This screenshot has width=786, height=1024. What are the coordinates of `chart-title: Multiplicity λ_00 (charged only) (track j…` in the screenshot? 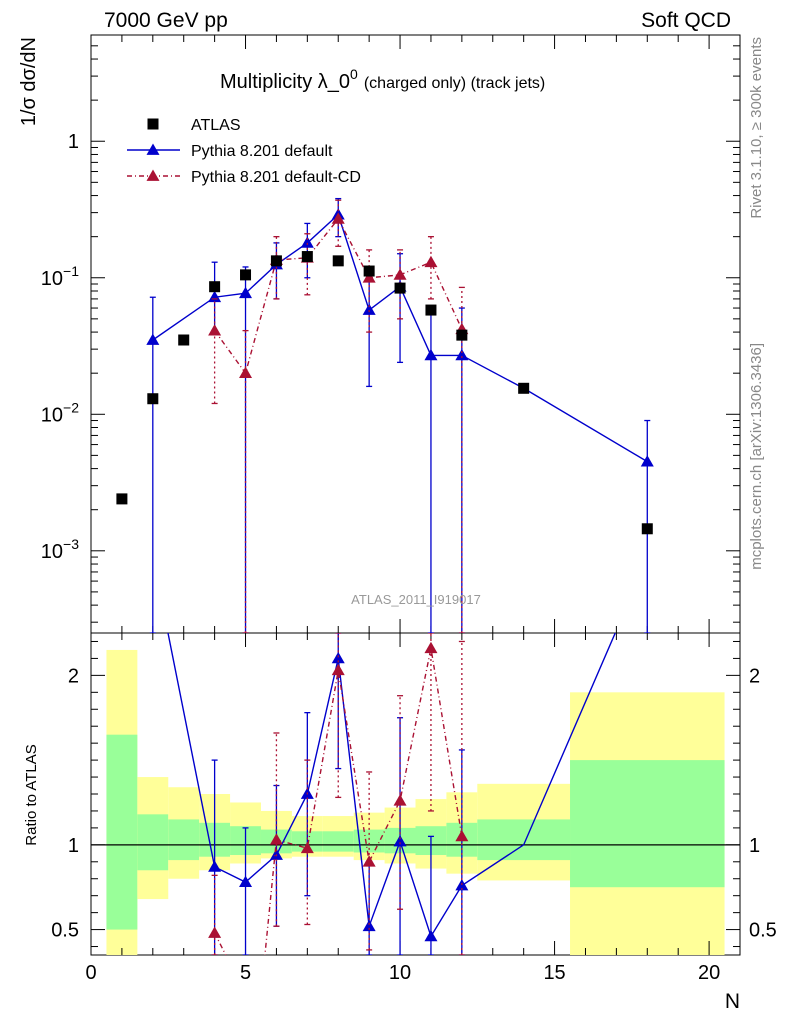 It's located at (382, 79).